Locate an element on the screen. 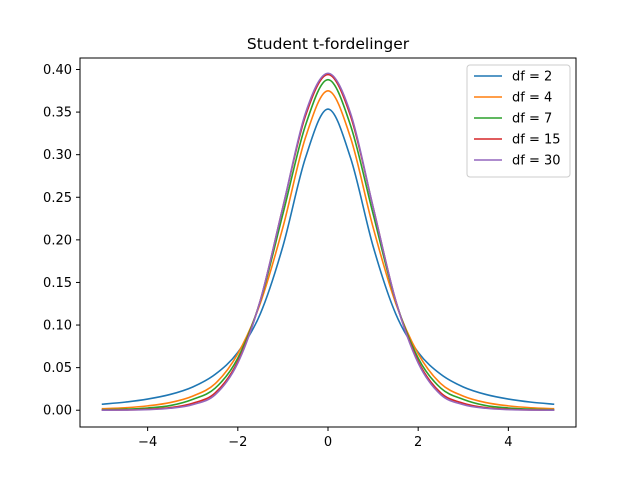  legend: df = 2 df = 4 df = 7 df = 15 df = 30 is located at coordinates (518, 121).